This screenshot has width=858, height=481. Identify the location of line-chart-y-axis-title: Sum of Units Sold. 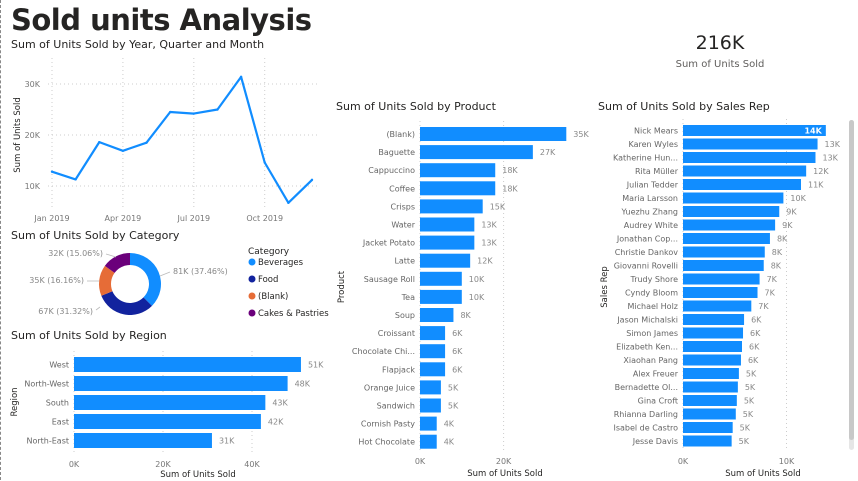
(18, 134).